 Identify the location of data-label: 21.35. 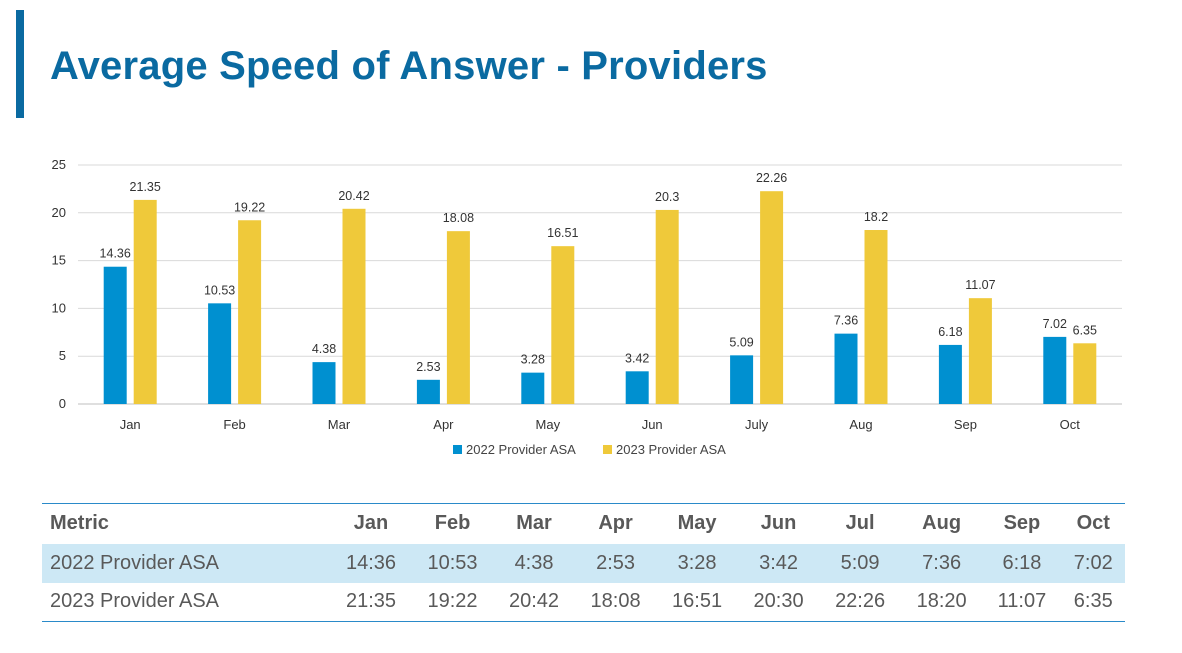
(145, 187).